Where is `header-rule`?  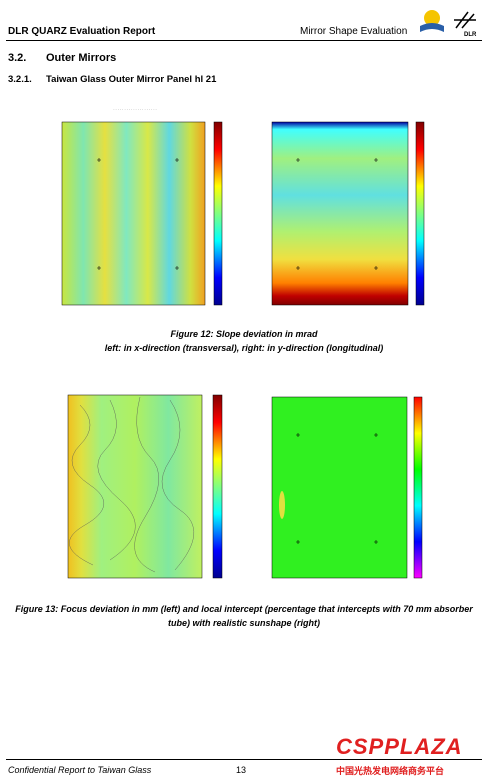 header-rule is located at coordinates (244, 40).